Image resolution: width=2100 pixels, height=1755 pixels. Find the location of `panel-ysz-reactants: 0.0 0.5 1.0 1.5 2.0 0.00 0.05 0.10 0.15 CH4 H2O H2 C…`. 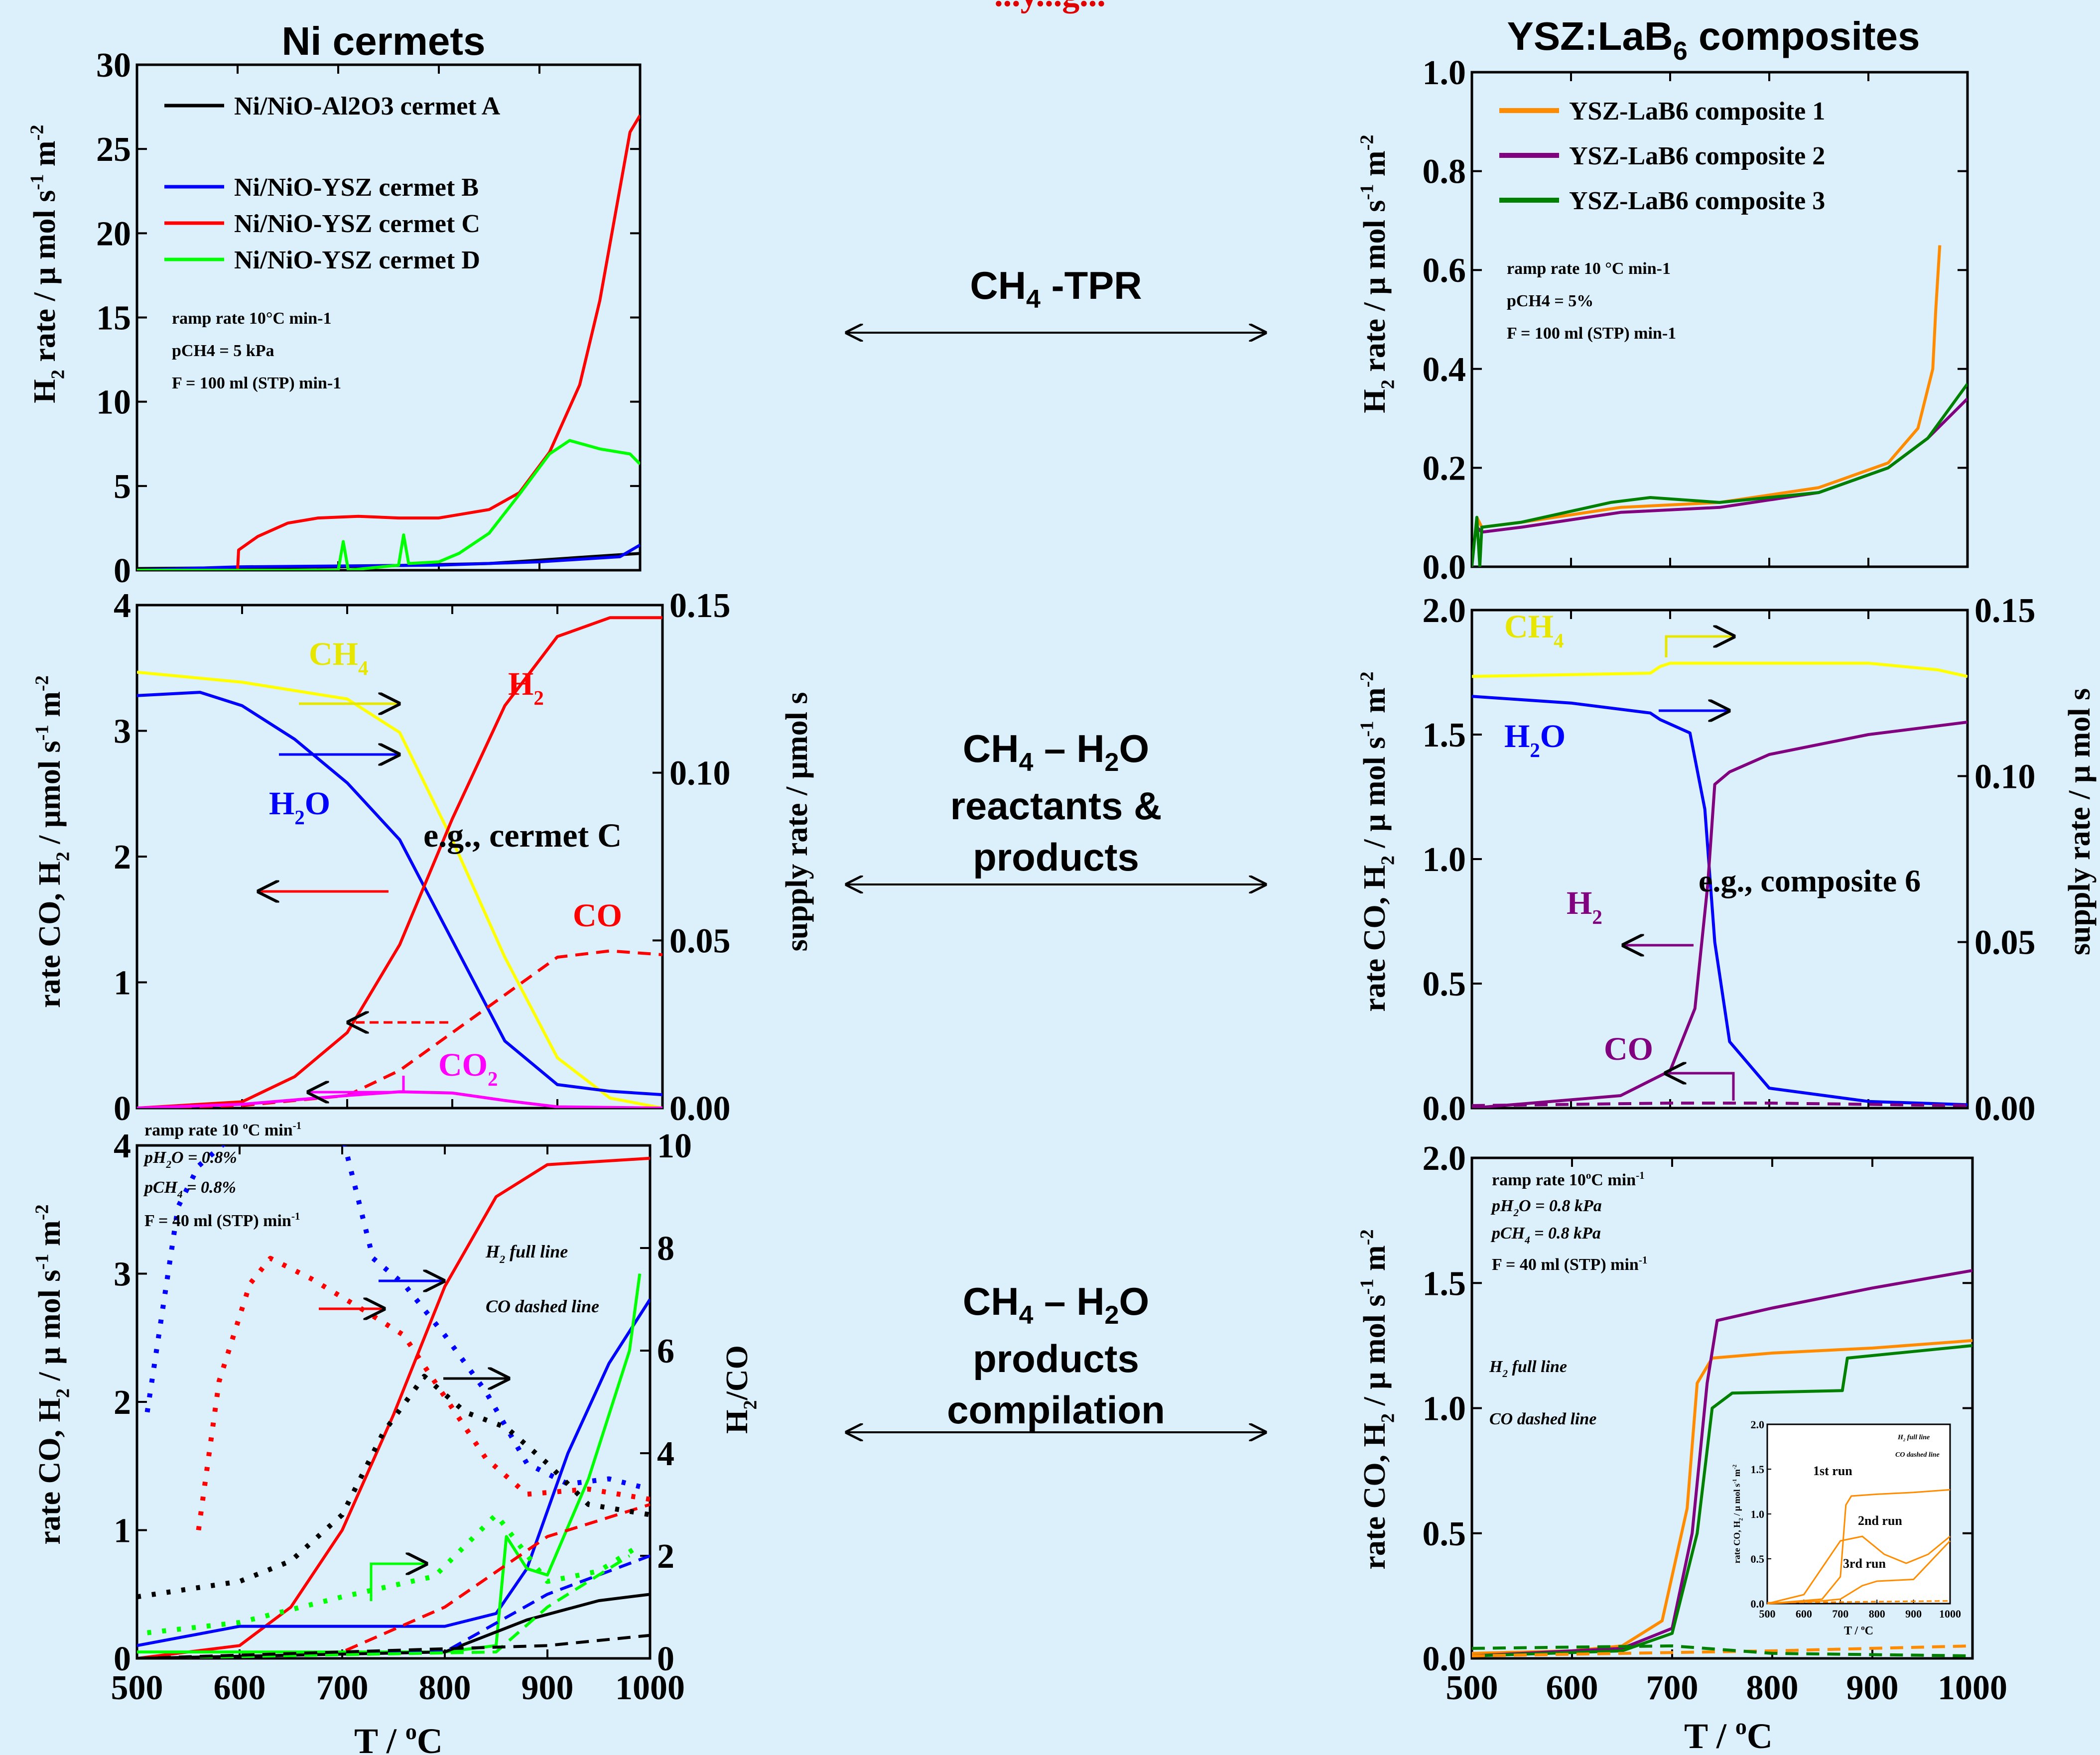

panel-ysz-reactants: 0.0 0.5 1.0 1.5 2.0 0.00 0.05 0.10 0.15 CH4 H2O H2 C… is located at coordinates (1729, 860).